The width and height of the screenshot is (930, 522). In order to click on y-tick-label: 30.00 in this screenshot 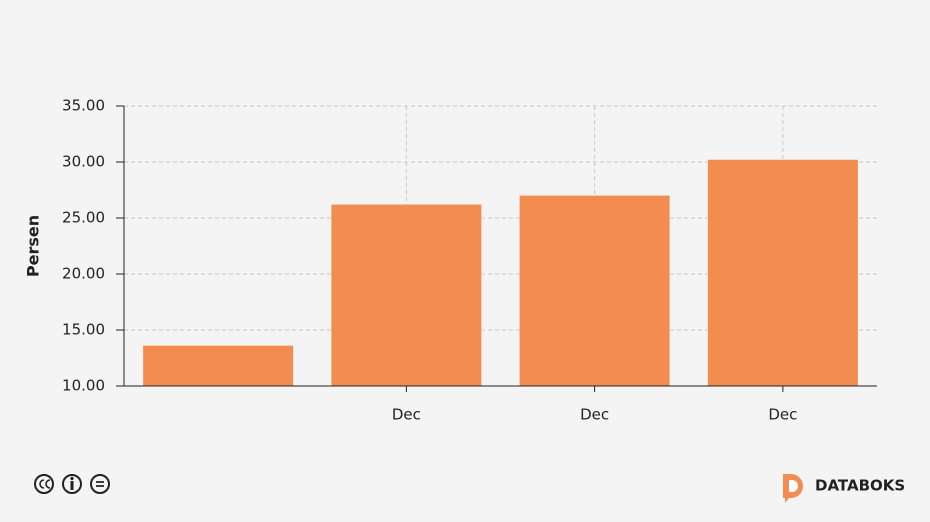, I will do `click(83, 162)`.